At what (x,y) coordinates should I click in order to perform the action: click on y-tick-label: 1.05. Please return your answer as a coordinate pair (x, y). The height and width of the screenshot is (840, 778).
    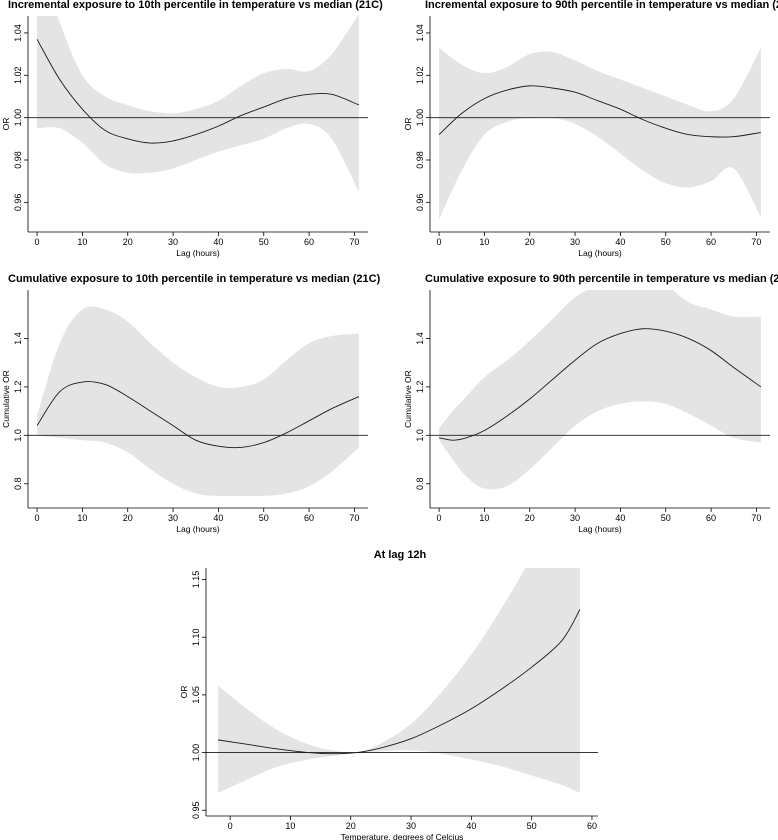
    Looking at the image, I should click on (196, 695).